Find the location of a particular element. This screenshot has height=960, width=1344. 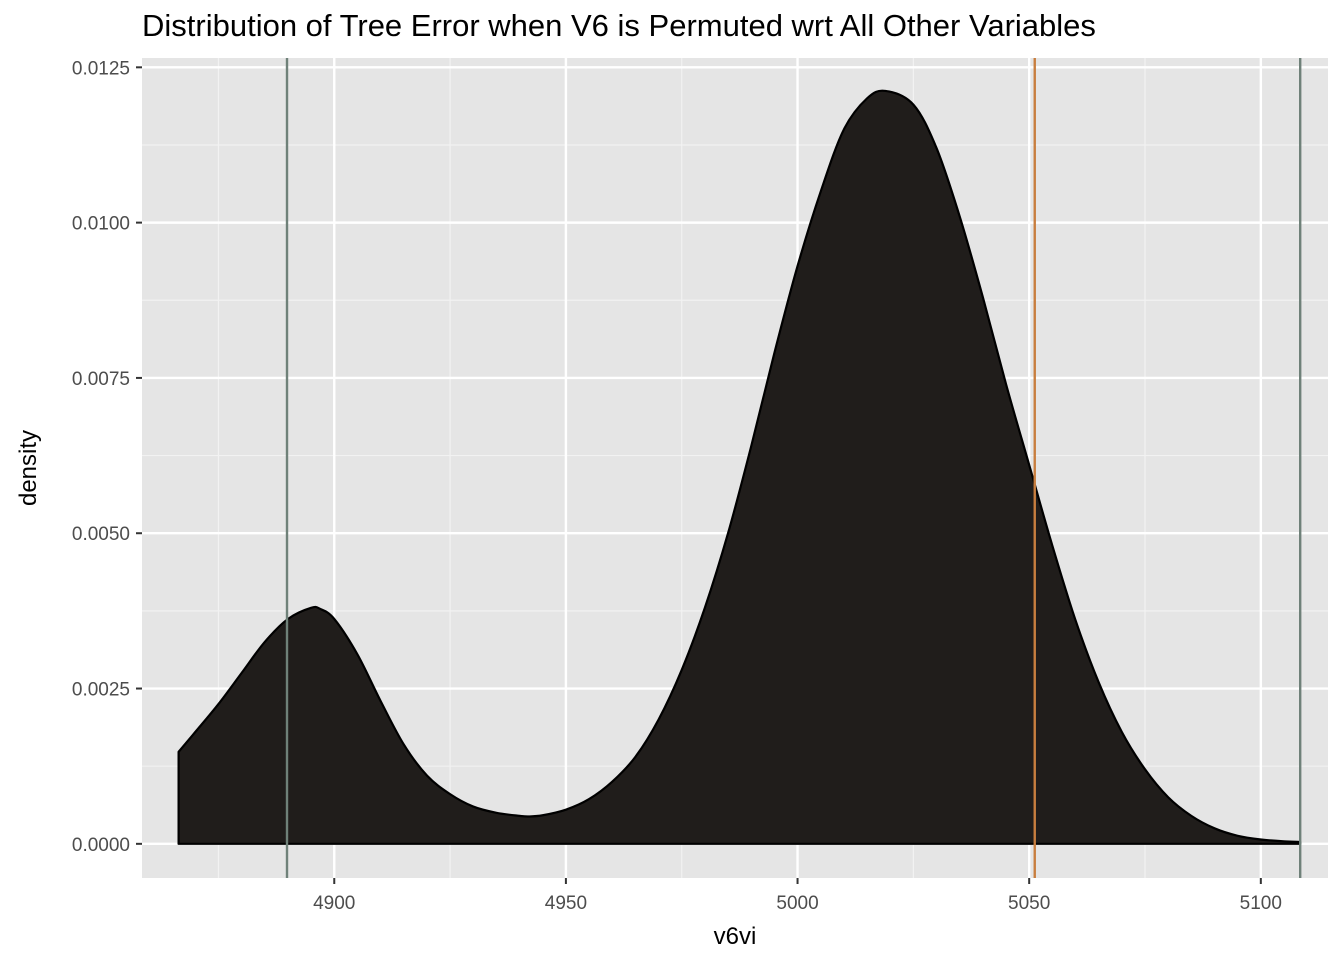

x-tick-label: 4900 is located at coordinates (334, 903).